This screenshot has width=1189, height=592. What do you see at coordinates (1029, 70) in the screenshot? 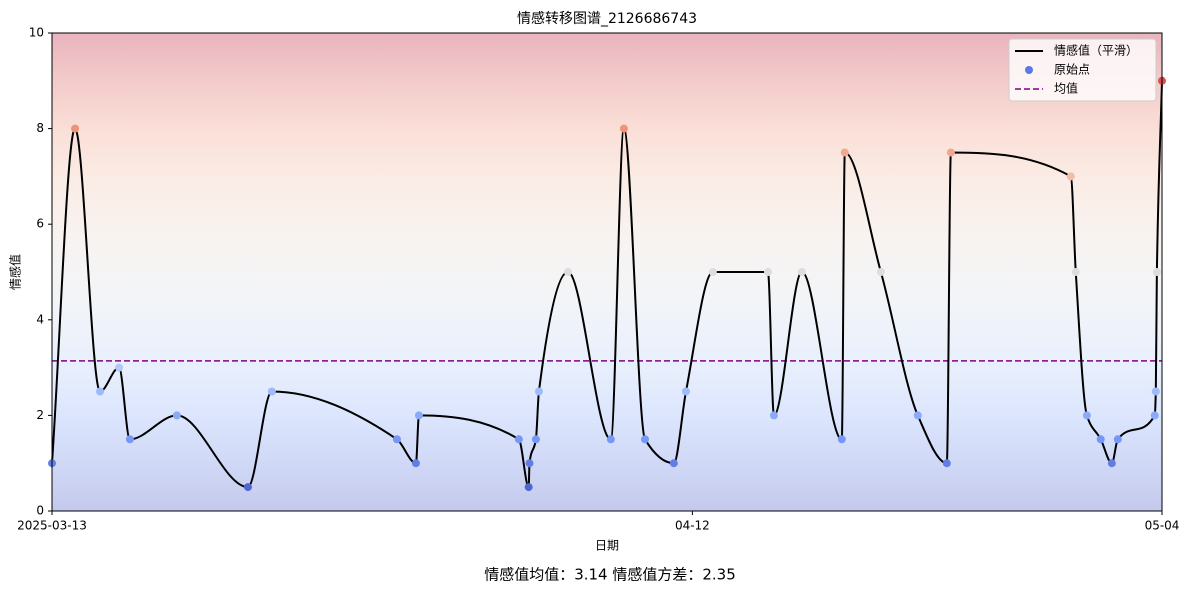
I see `legend-swatch` at bounding box center [1029, 70].